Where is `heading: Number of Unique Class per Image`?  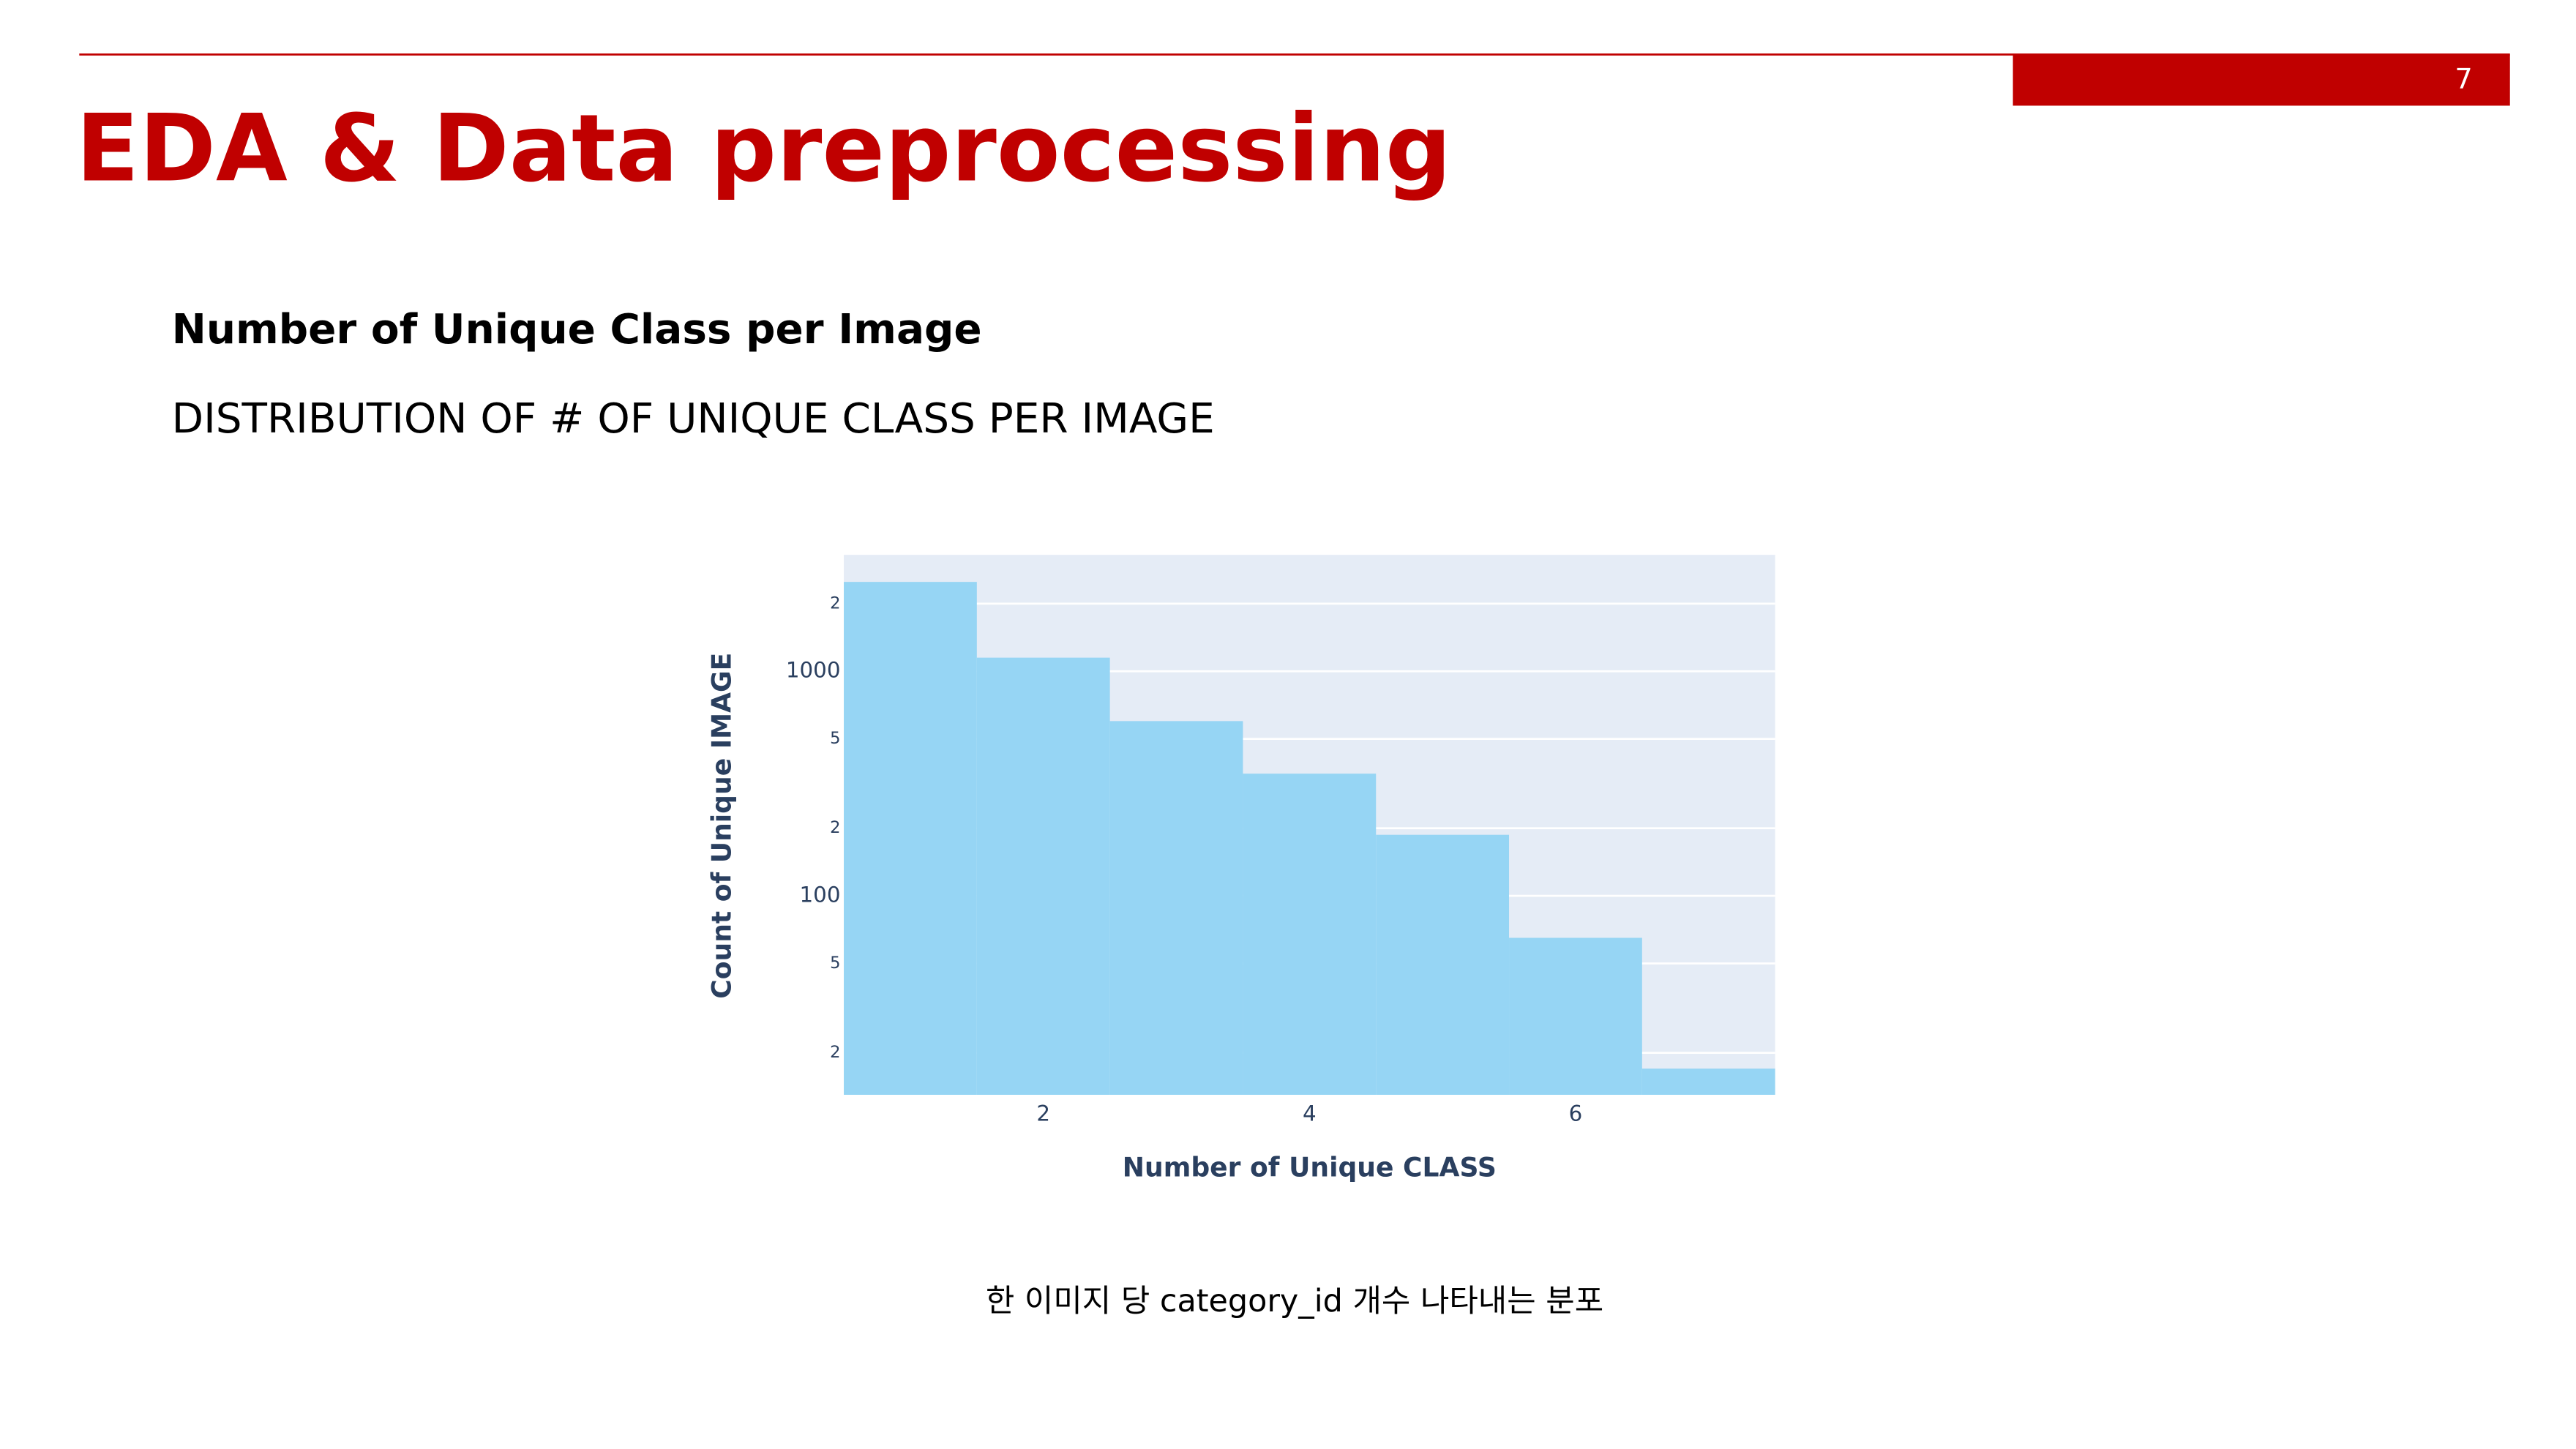
heading: Number of Unique Class per Image is located at coordinates (577, 329).